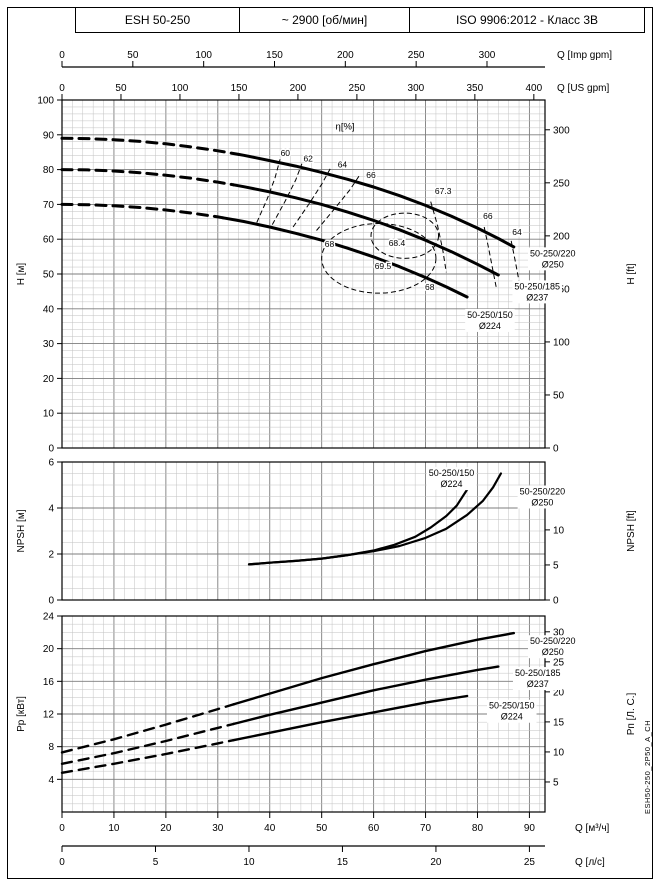  What do you see at coordinates (584, 55) in the screenshot?
I see `svg-text: Q [Imp gpm]` at bounding box center [584, 55].